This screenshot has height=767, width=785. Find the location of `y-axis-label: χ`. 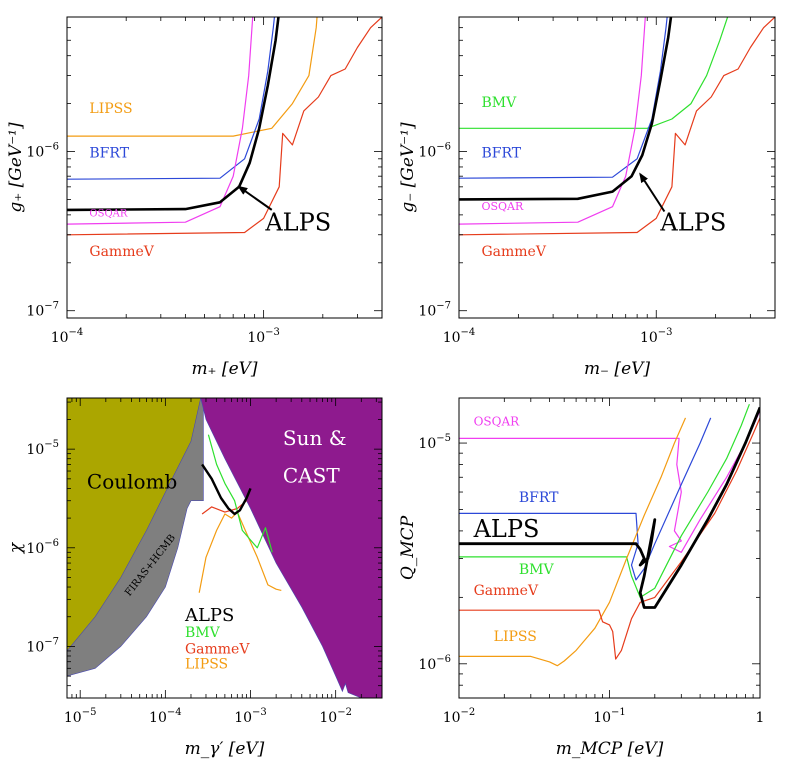

y-axis-label: χ is located at coordinates (16, 547).